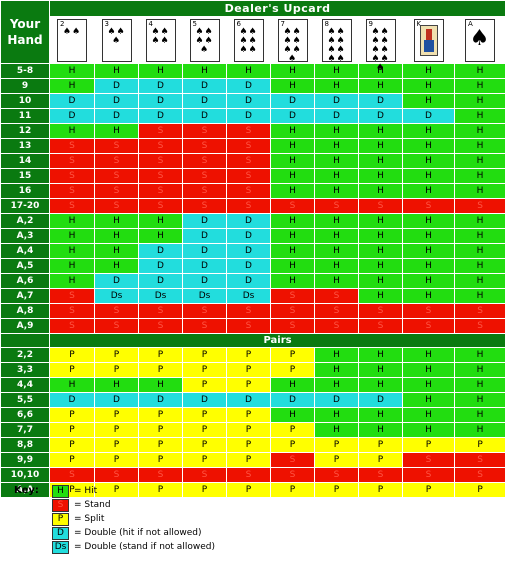  I want to click on dealer-upcard-label: Dealer's Upcard, so click(277, 8).